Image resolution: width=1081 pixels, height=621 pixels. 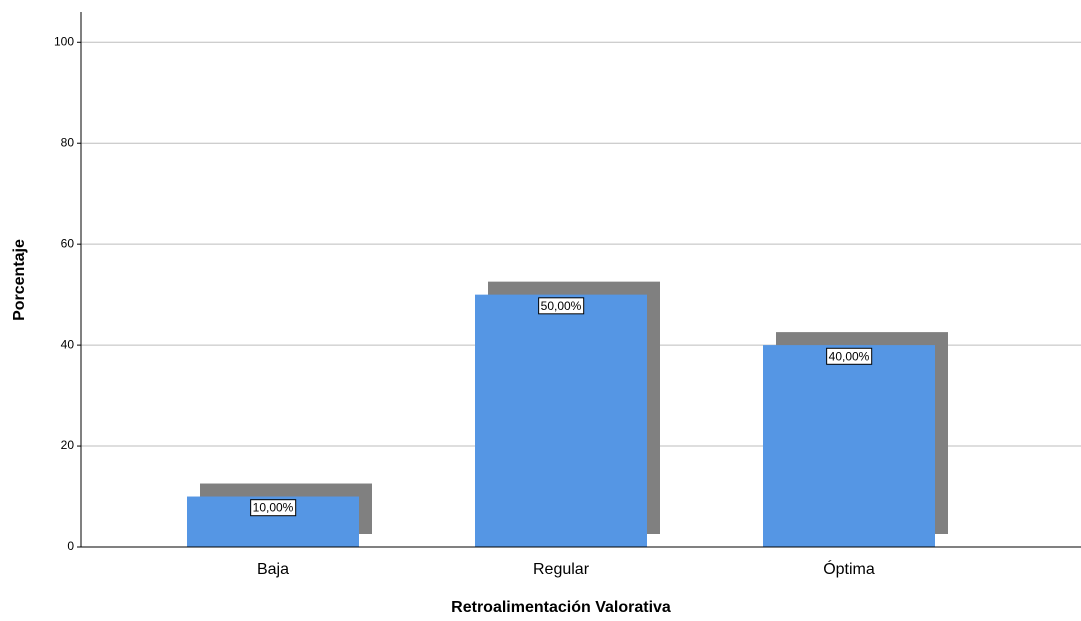 What do you see at coordinates (849, 568) in the screenshot?
I see `x-tick-label: Óptima` at bounding box center [849, 568].